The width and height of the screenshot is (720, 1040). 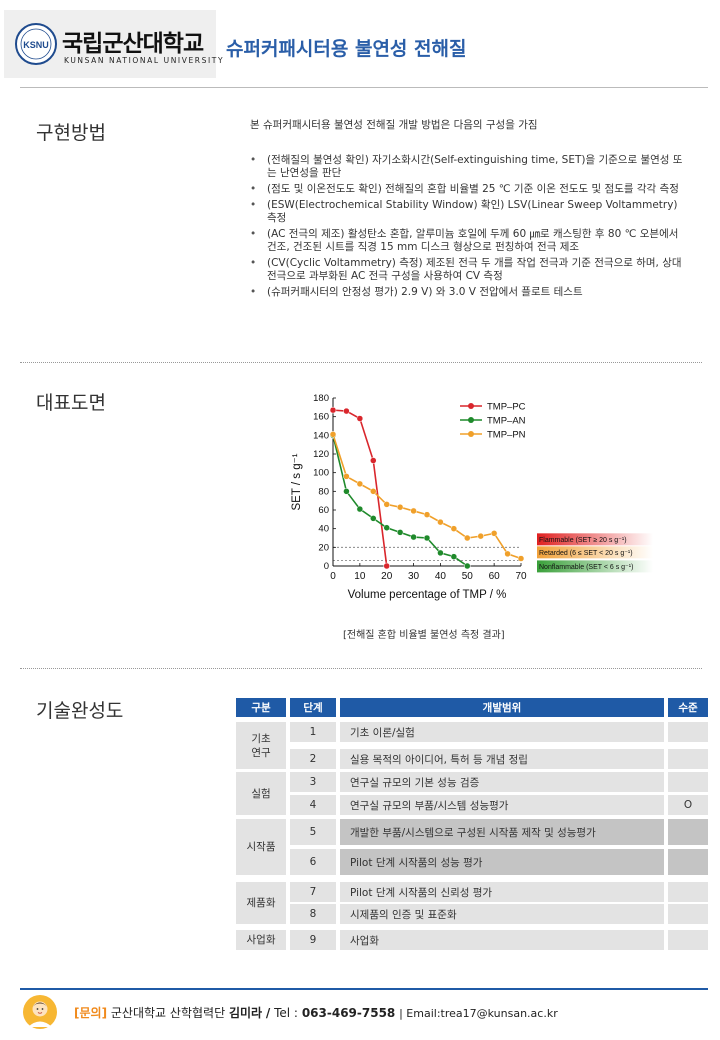 I want to click on section-label-method: 구현방법, so click(x=71, y=133).